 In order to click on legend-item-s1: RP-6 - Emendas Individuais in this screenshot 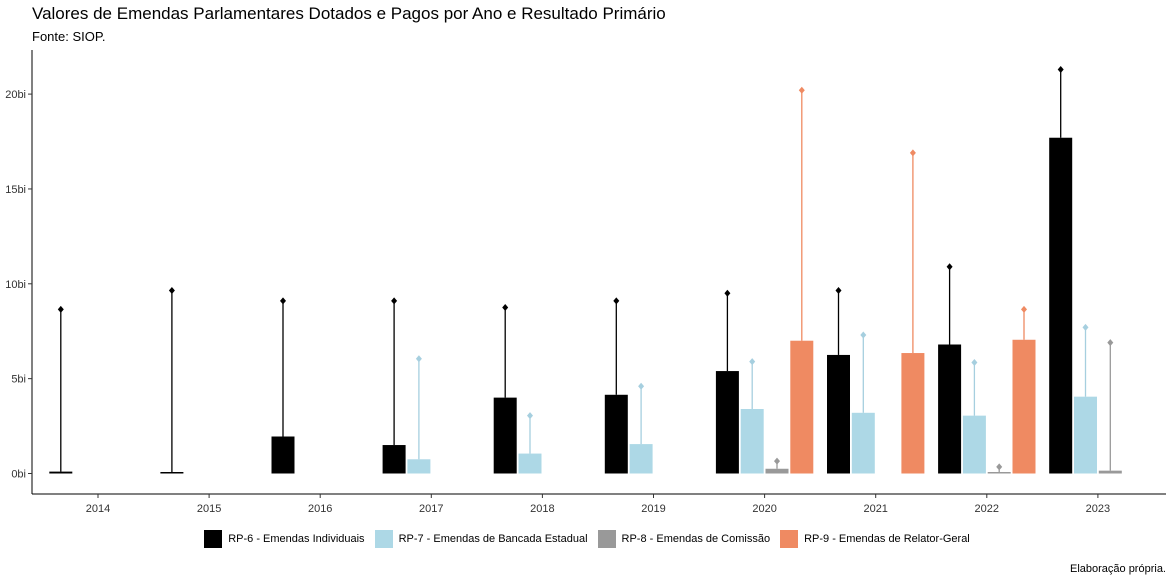, I will do `click(284, 539)`.